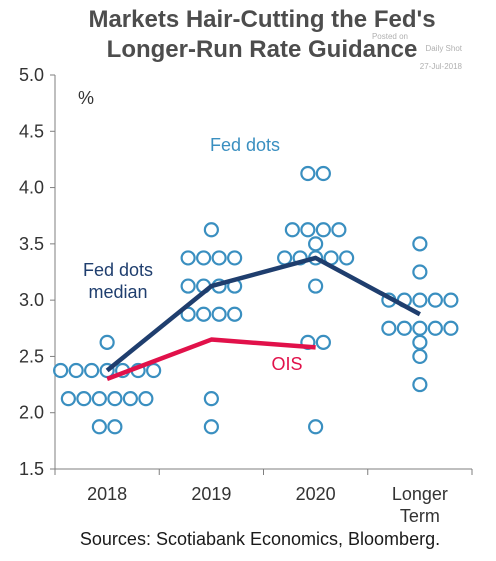  Describe the element at coordinates (390, 36) in the screenshot. I see `watermark-posted: Posted on` at that location.